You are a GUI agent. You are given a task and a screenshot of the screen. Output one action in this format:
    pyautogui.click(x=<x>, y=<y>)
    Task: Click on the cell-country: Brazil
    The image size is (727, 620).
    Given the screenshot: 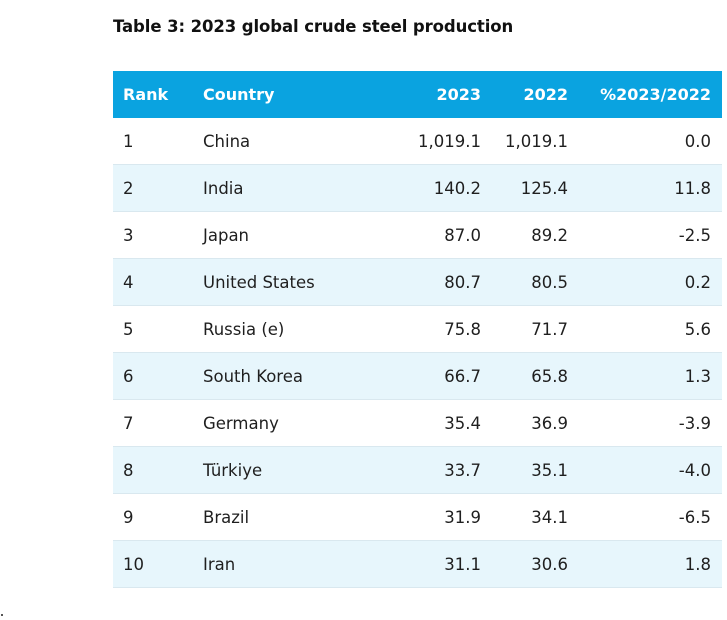 What is the action you would take?
    pyautogui.click(x=298, y=517)
    